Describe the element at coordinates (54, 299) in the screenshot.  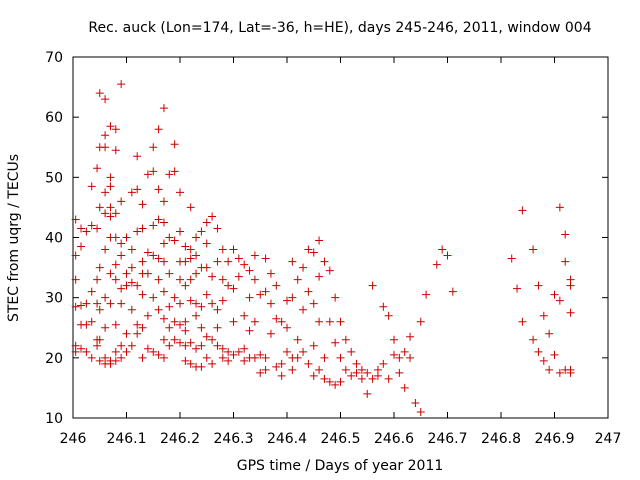
I see `y-tick-label: 30` at that location.